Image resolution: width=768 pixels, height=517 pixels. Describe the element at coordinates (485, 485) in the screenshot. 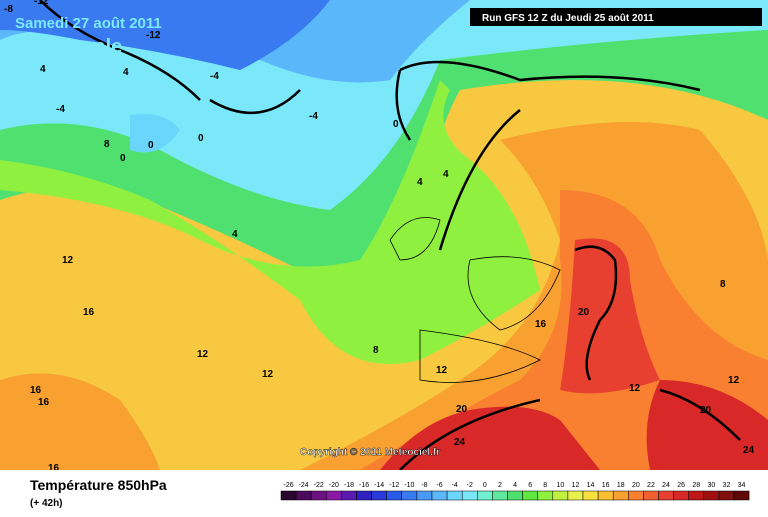

I see `legend-tick-label: 0` at that location.